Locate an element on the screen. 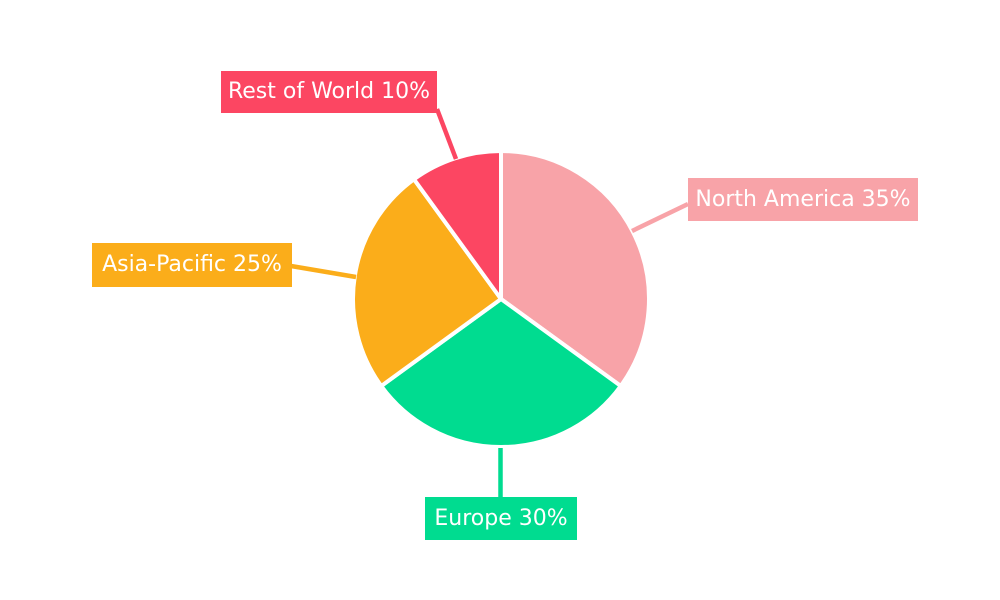 The width and height of the screenshot is (1000, 600). slice-label-europe: Europe 30% is located at coordinates (501, 518).